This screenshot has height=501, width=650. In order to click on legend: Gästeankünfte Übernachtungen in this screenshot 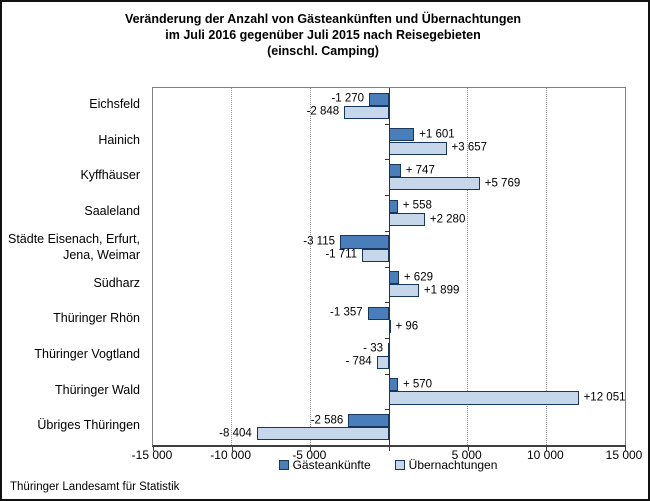, I will do `click(388, 465)`.